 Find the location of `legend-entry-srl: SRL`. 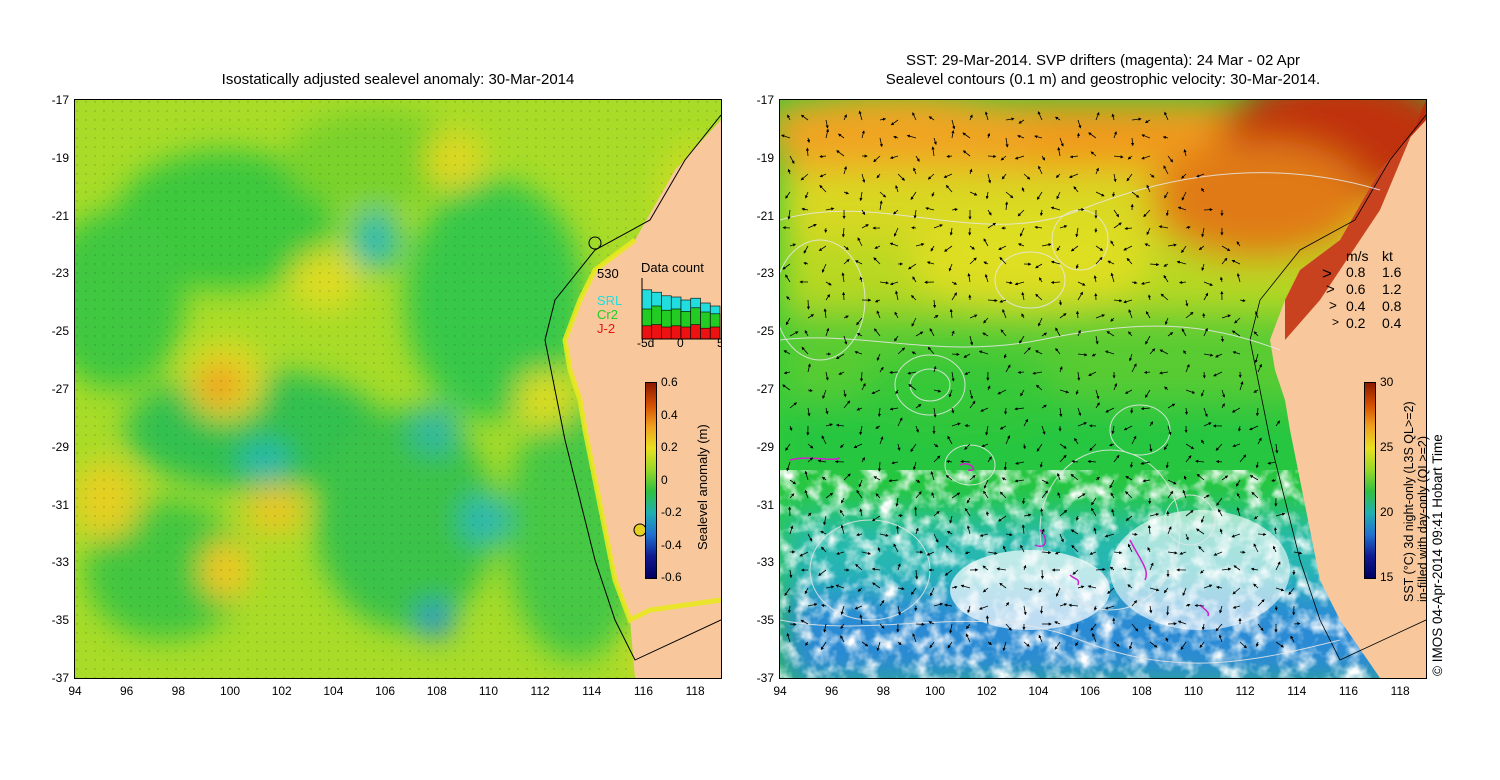

legend-entry-srl: SRL is located at coordinates (610, 300).